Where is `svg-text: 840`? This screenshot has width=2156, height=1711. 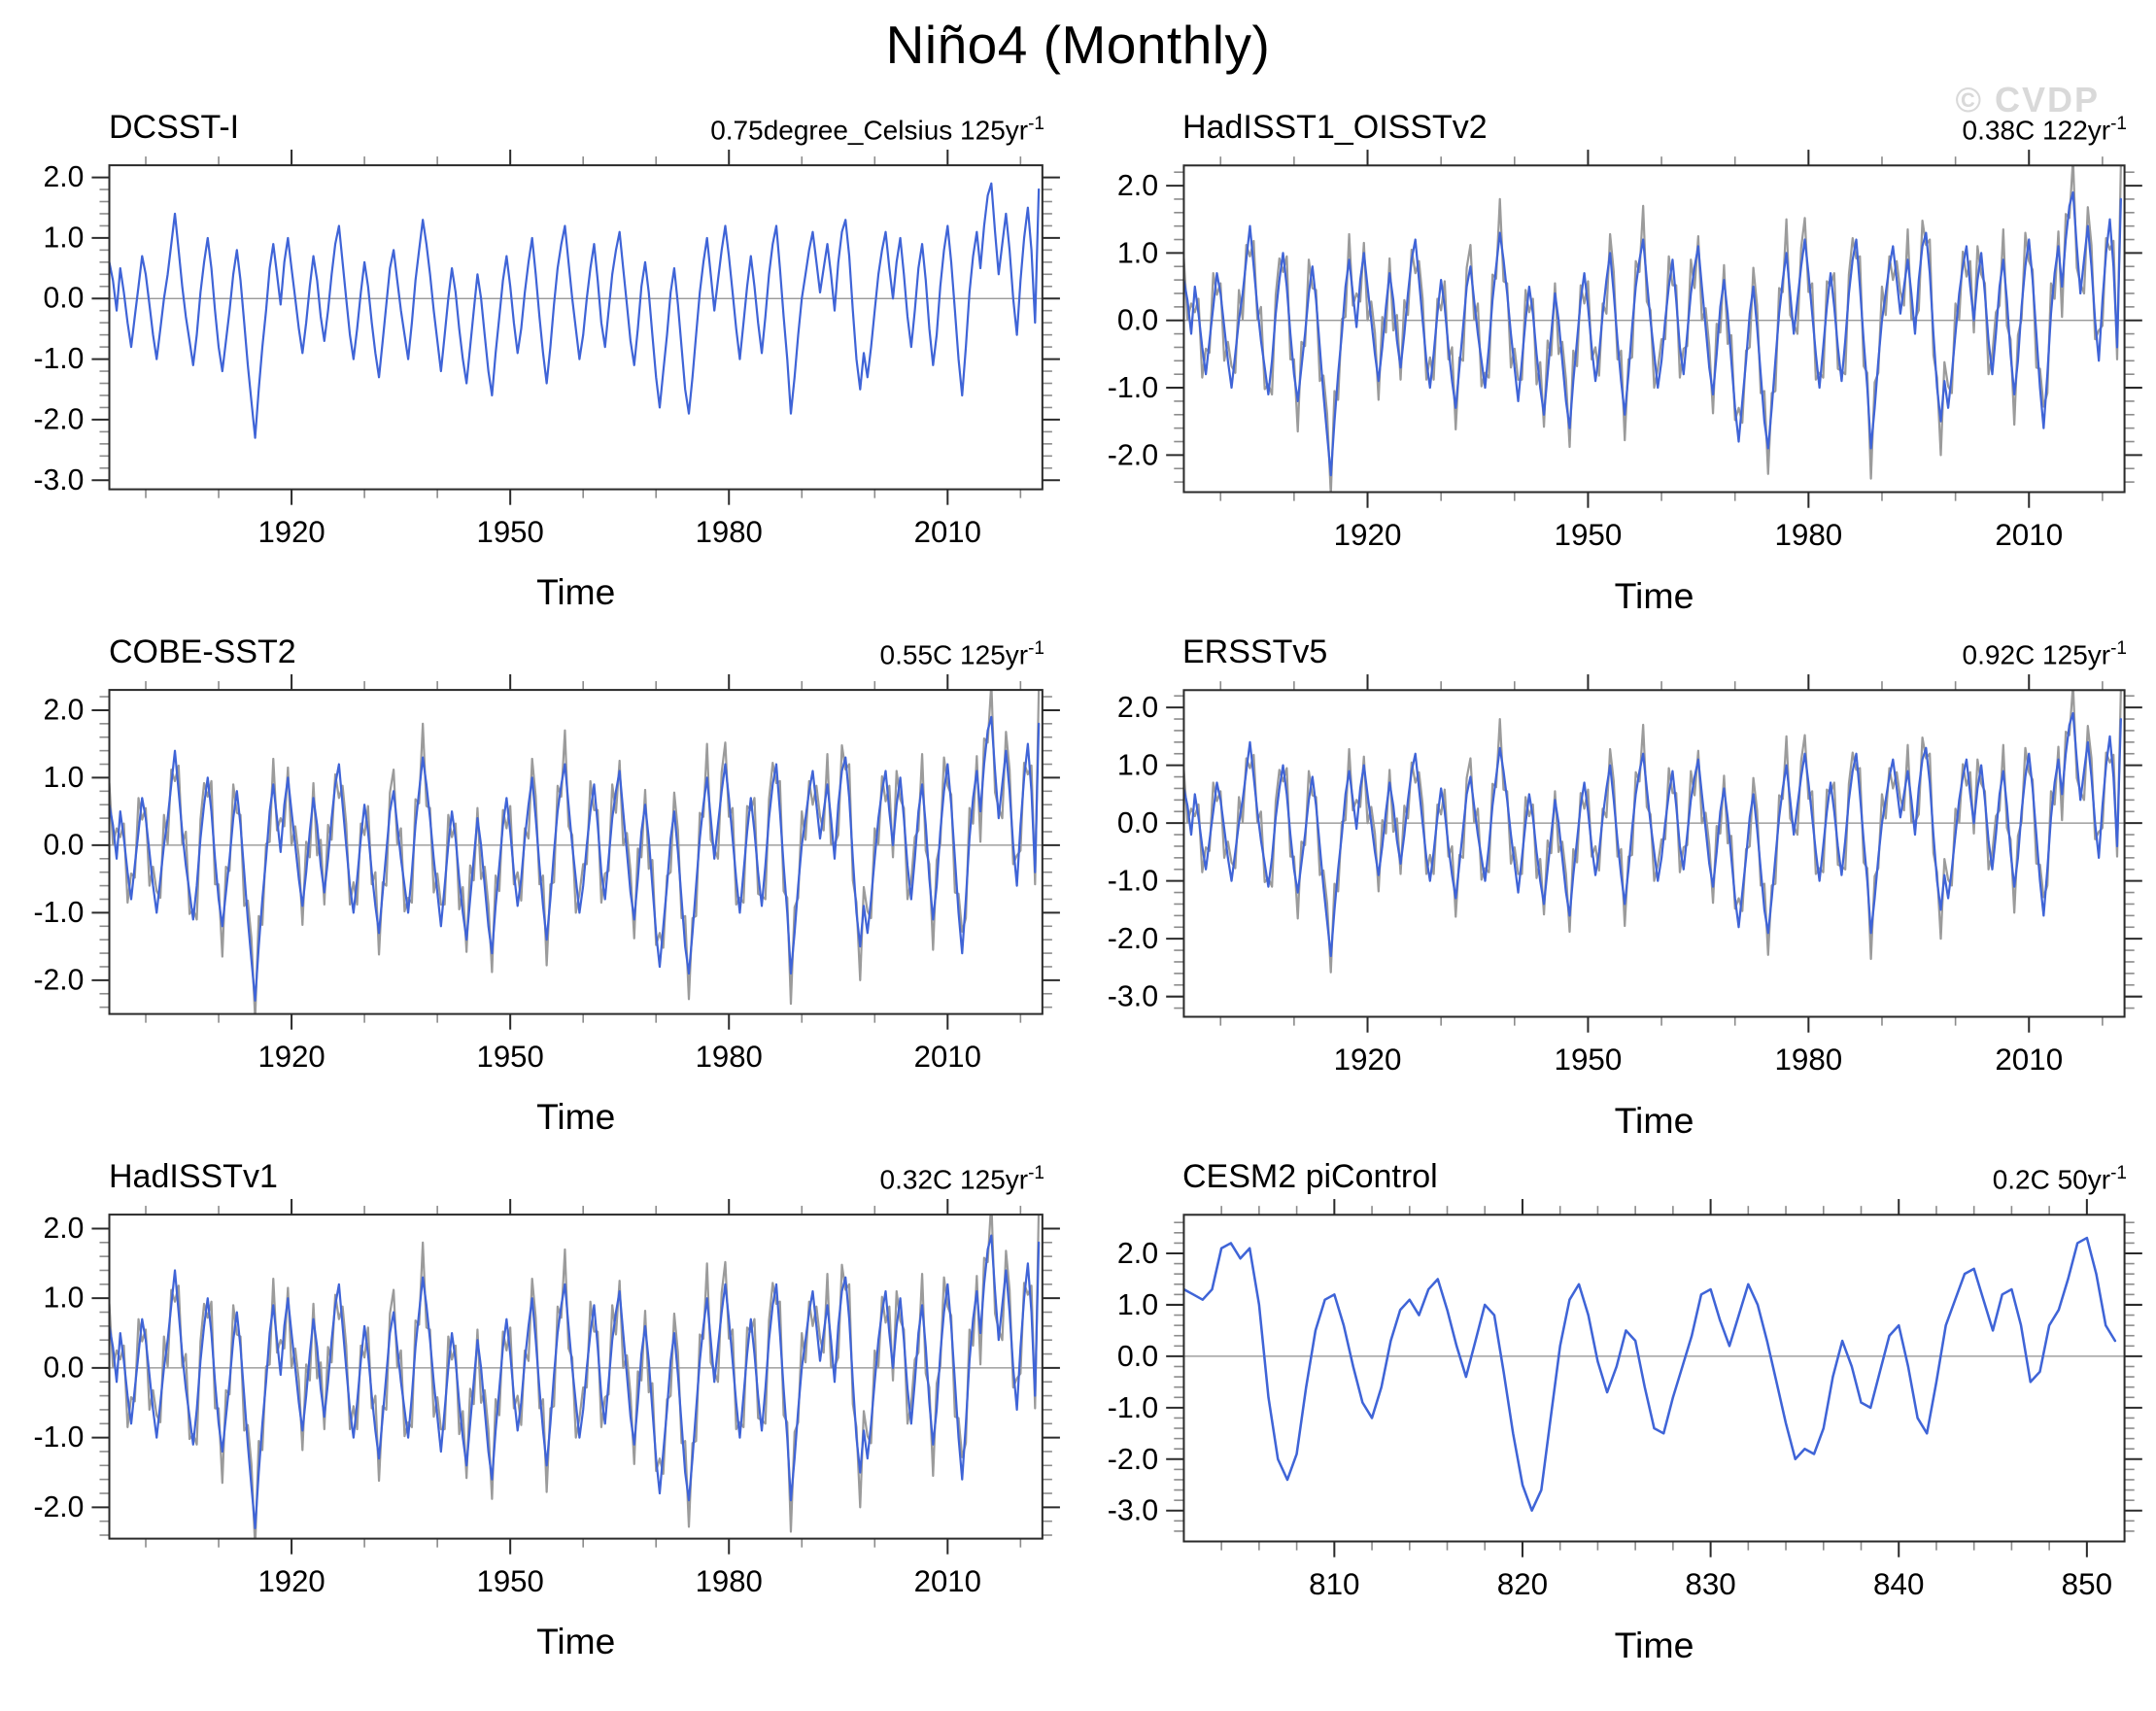 svg-text: 840 is located at coordinates (1898, 1585).